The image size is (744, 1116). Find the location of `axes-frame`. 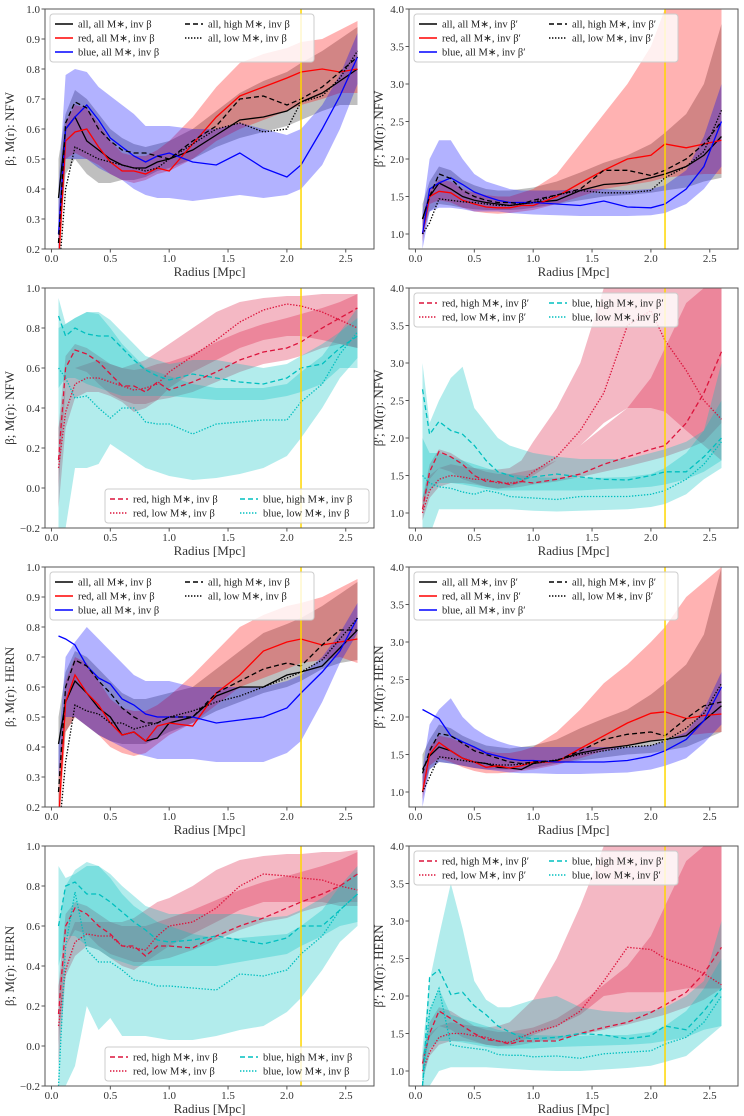

axes-frame is located at coordinates (573, 966).